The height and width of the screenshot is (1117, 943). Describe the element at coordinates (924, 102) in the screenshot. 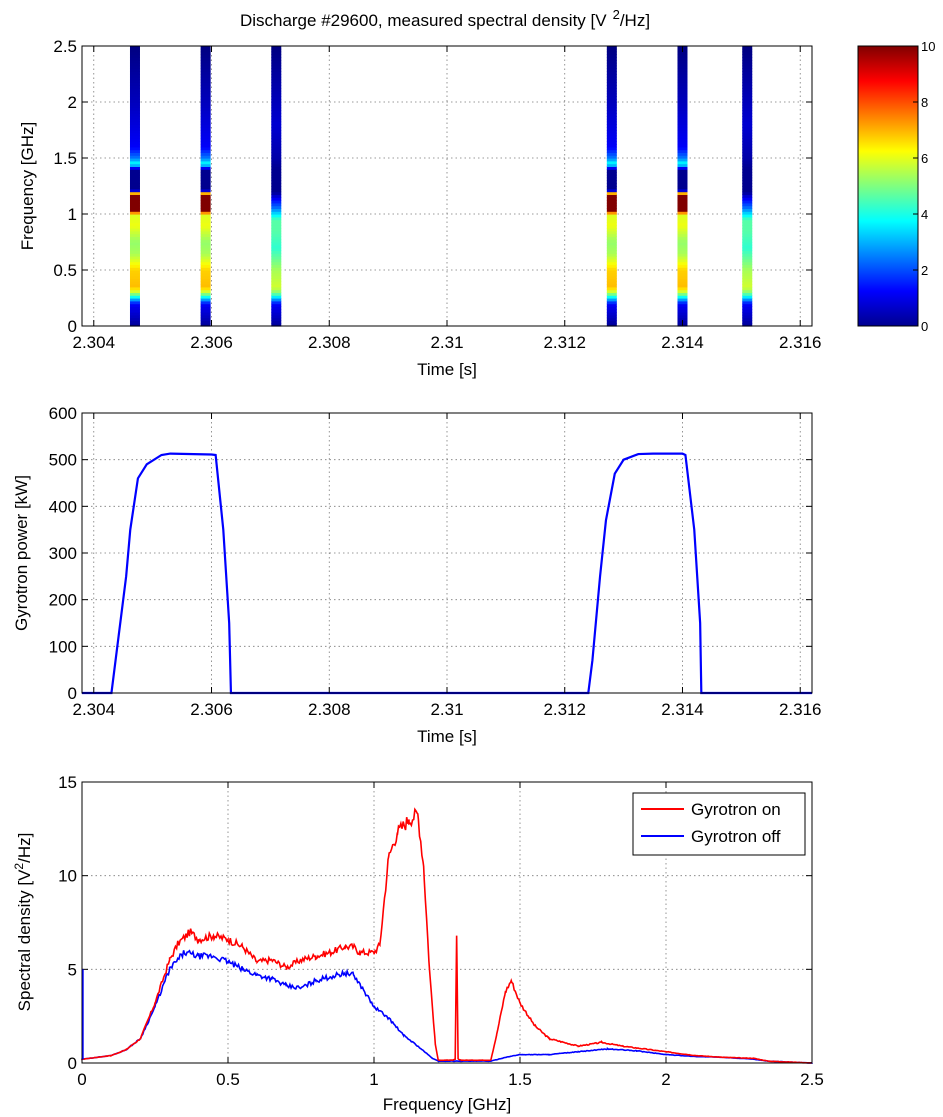

I see `colorbar-tick-label: 8` at that location.